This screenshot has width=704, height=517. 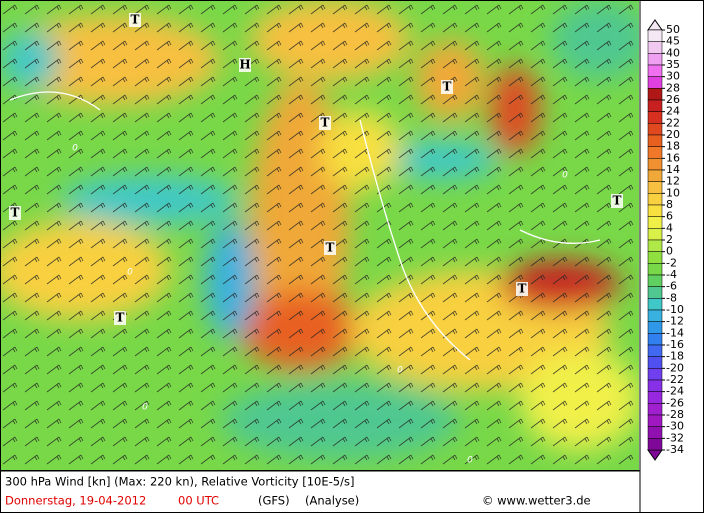 What do you see at coordinates (673, 122) in the screenshot?
I see `colorbar-label: 22` at bounding box center [673, 122].